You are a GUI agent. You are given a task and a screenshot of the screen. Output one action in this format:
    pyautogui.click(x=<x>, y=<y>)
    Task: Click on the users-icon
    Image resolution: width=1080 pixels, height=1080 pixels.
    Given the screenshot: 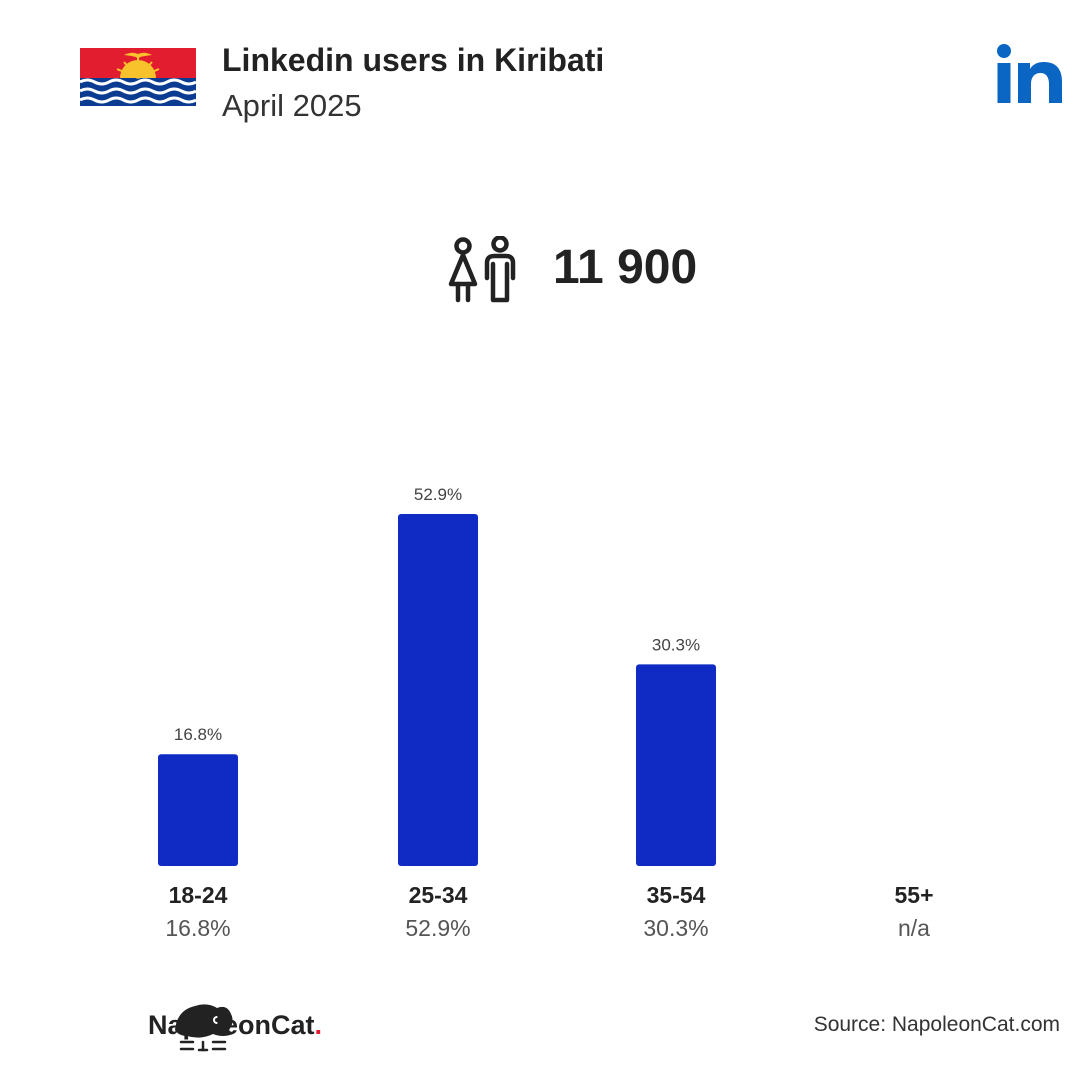 What is the action you would take?
    pyautogui.click(x=482, y=269)
    